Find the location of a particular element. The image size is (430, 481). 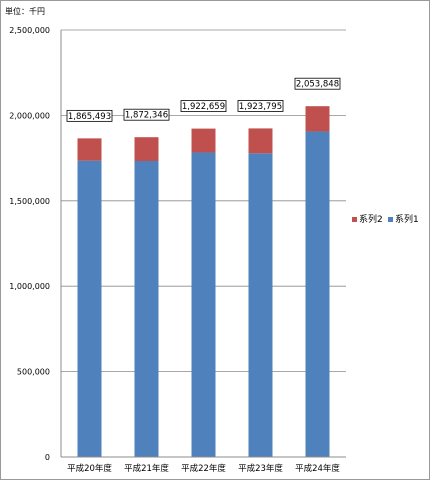

y-tick-label: 500,000 is located at coordinates (33, 372).